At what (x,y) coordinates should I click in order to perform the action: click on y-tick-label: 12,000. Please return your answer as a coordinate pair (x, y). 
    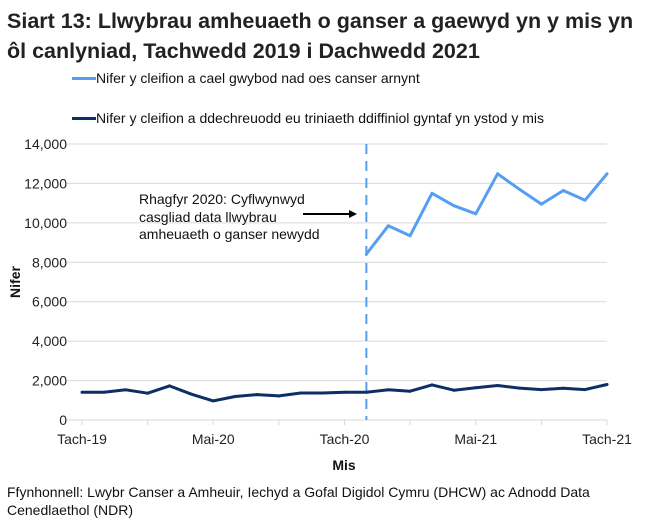
    Looking at the image, I should click on (45, 183).